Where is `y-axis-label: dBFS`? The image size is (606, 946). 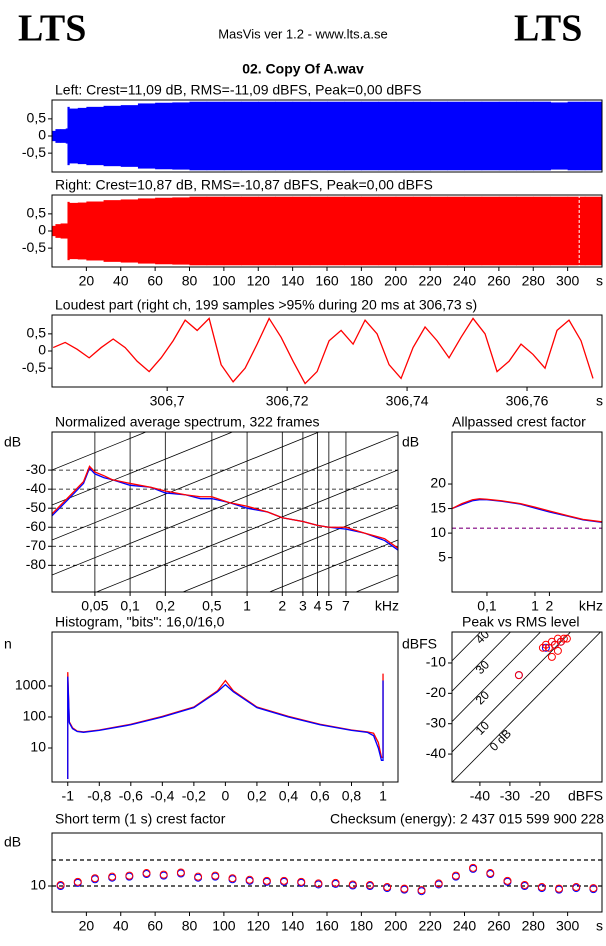
y-axis-label: dBFS is located at coordinates (419, 644).